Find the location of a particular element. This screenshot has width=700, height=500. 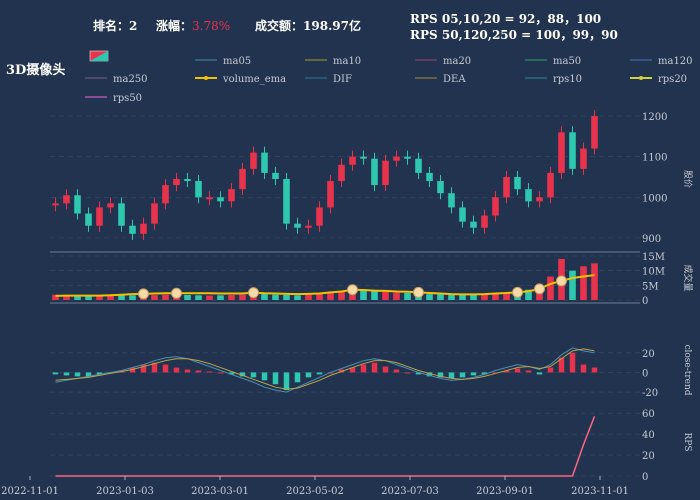

dea-line is located at coordinates (325, 369).